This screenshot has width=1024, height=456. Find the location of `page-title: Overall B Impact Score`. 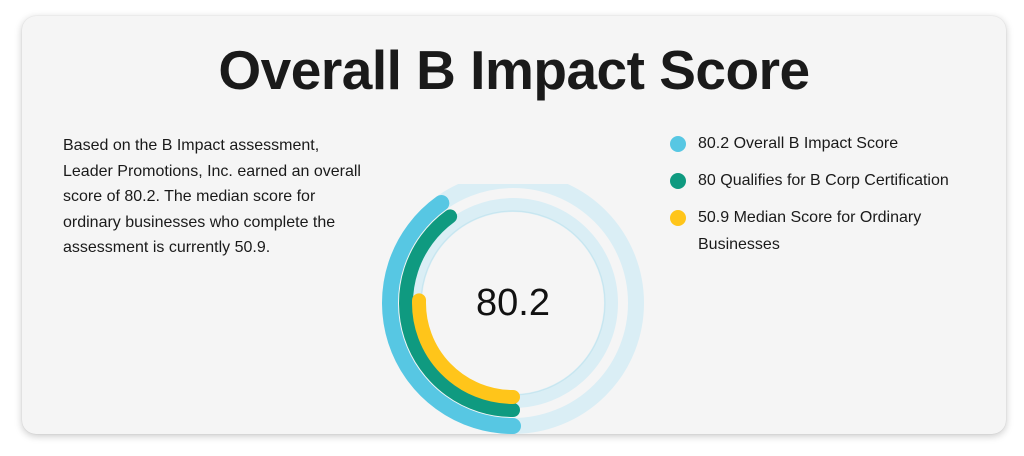

page-title: Overall B Impact Score is located at coordinates (514, 70).